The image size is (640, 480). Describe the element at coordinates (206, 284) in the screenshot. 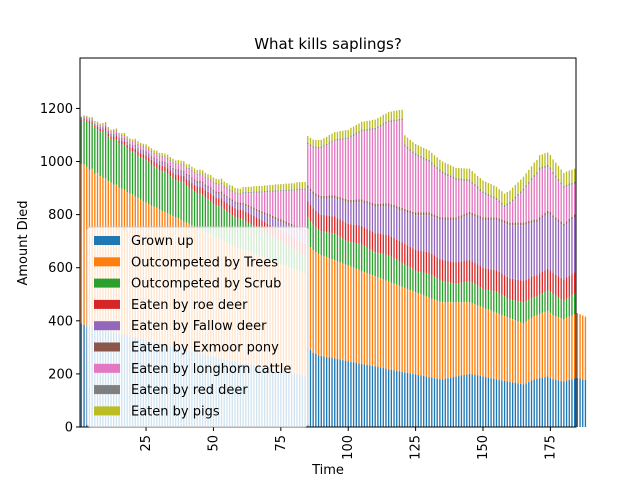

I see `legend-label: Outcompeted by Scrub` at that location.